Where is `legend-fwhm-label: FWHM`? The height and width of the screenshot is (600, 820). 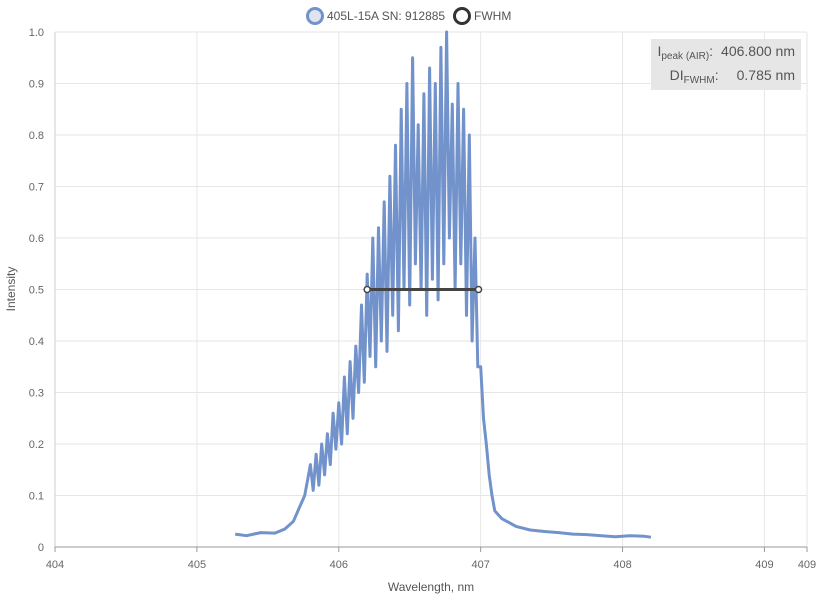
legend-fwhm-label: FWHM is located at coordinates (492, 16).